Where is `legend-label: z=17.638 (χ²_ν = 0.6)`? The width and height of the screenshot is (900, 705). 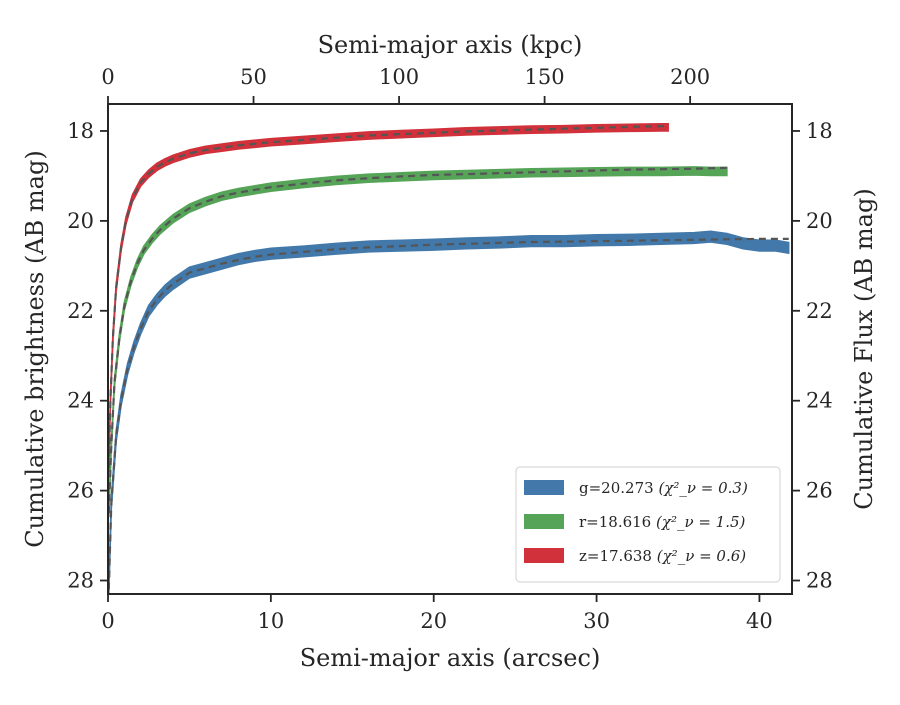
legend-label: z=17.638 (χ²_ν = 0.6) is located at coordinates (662, 556).